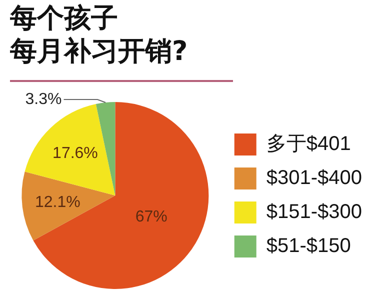  I want to click on legend-label: 多于$401, so click(308, 144).